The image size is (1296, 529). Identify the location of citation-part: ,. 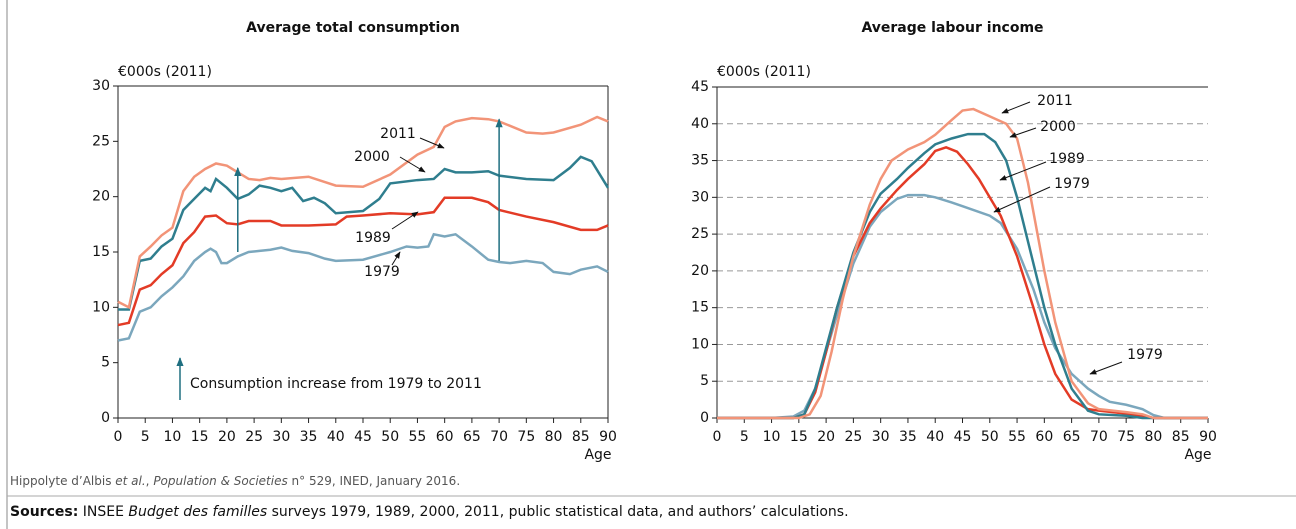
(150, 481).